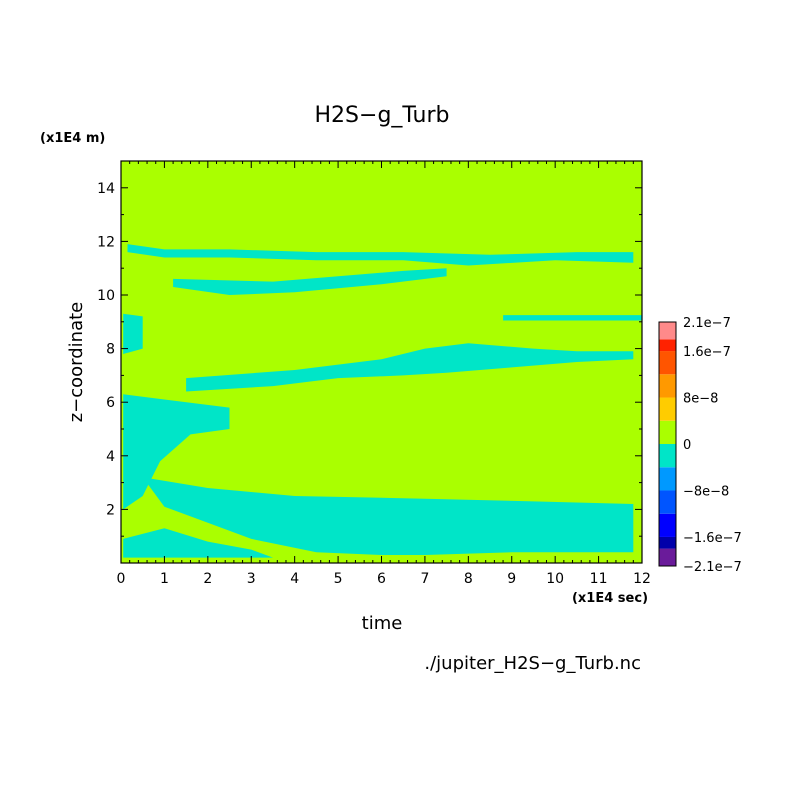  Describe the element at coordinates (294, 579) in the screenshot. I see `x-tick-label: 4` at that location.